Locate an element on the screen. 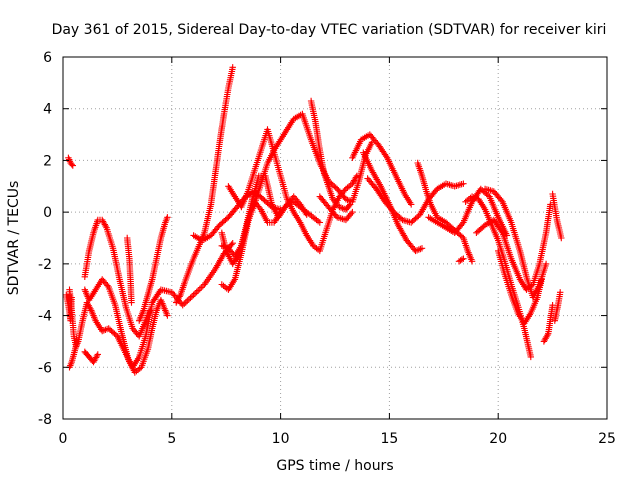  x-tick-label: 0 is located at coordinates (63, 439).